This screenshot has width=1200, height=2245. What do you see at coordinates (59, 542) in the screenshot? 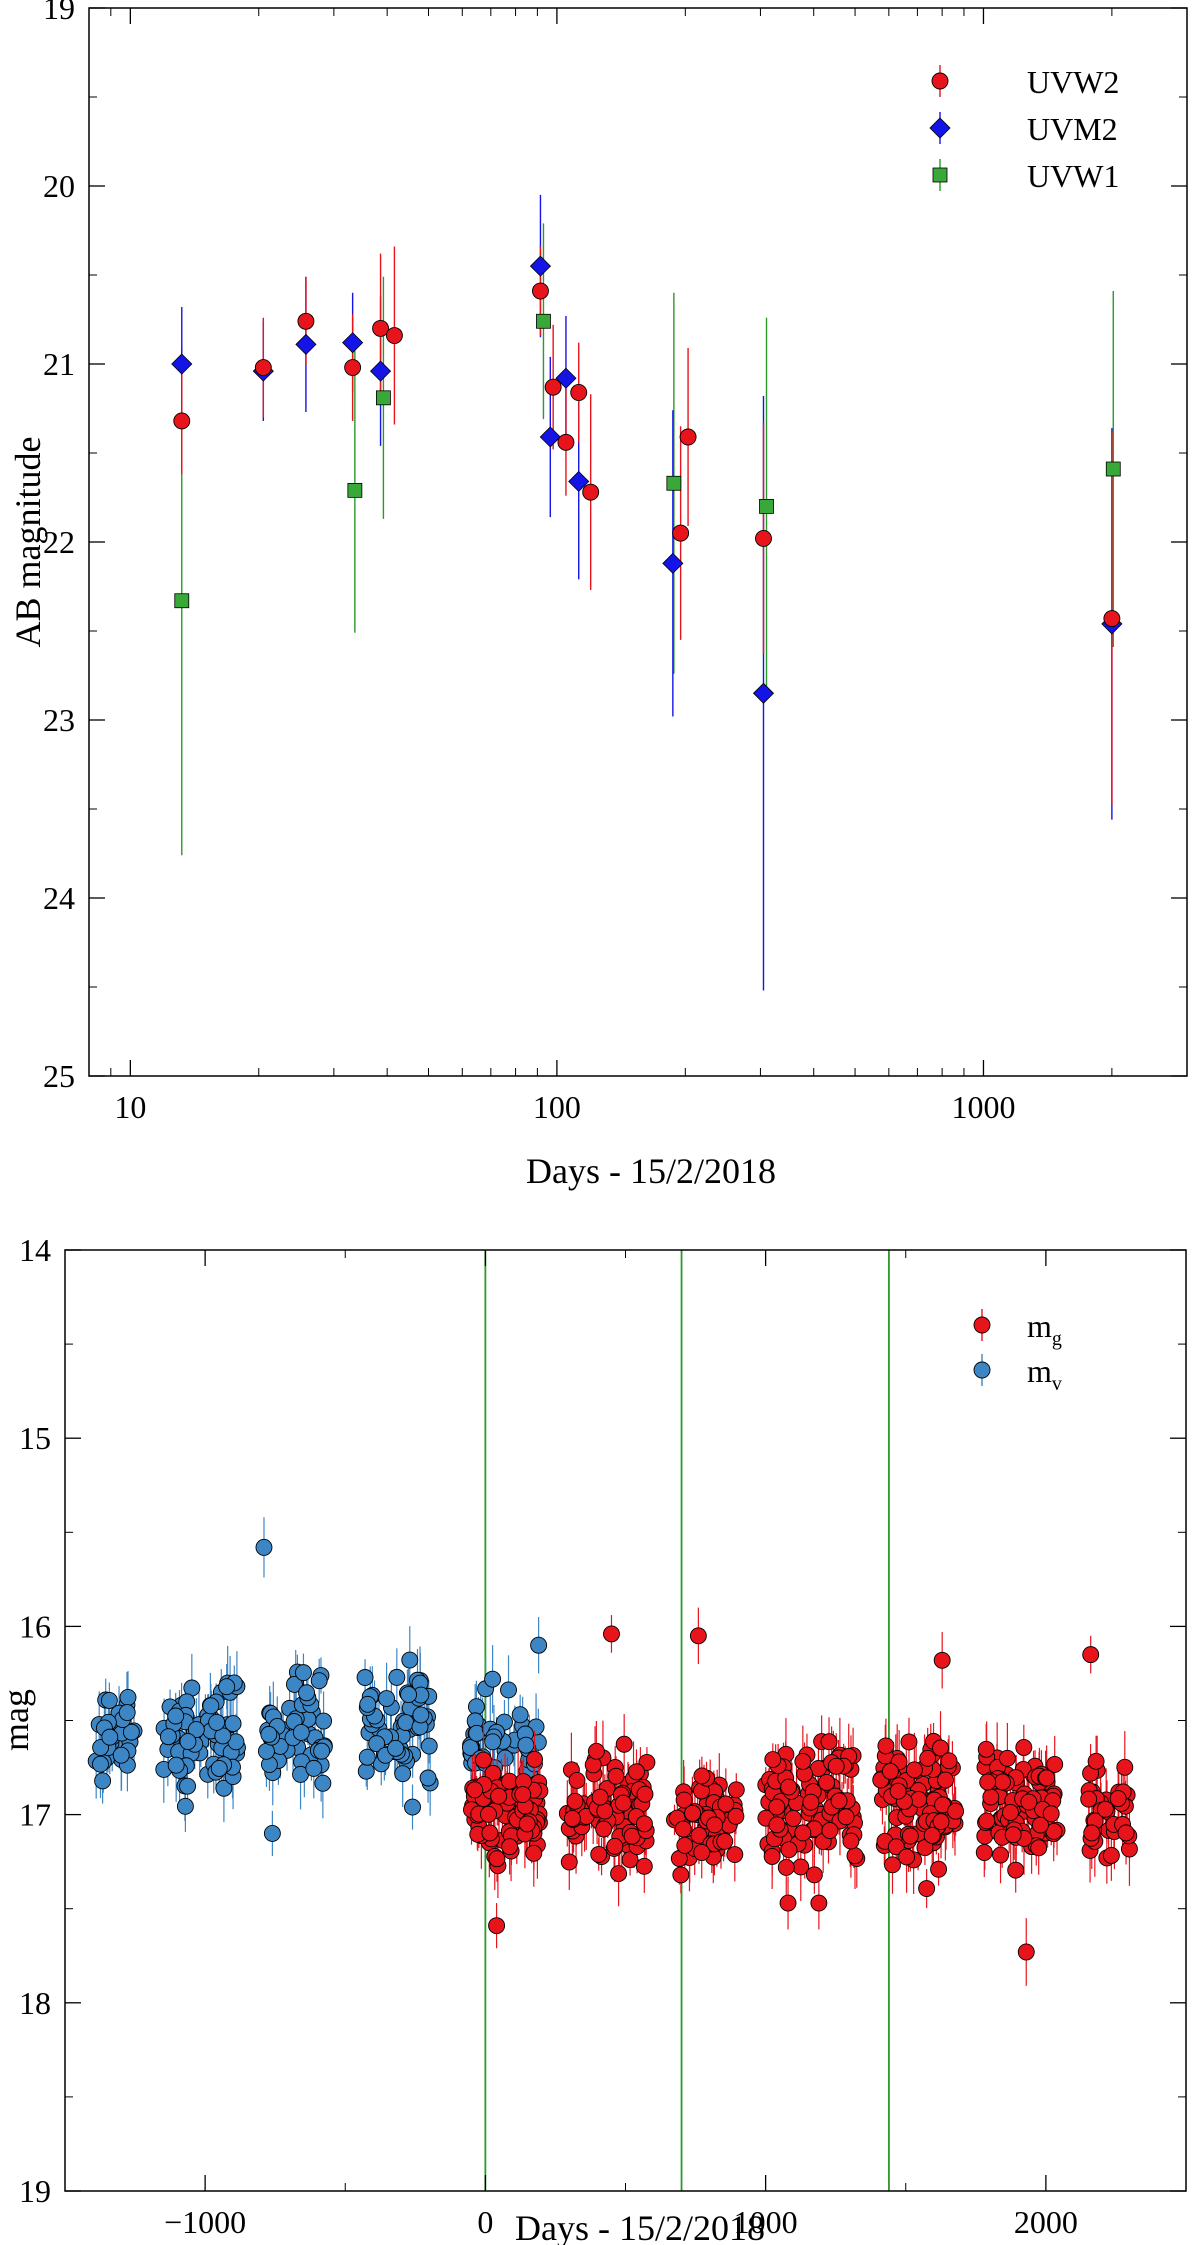
I see `uv-y-tick-label: 22` at bounding box center [59, 542].